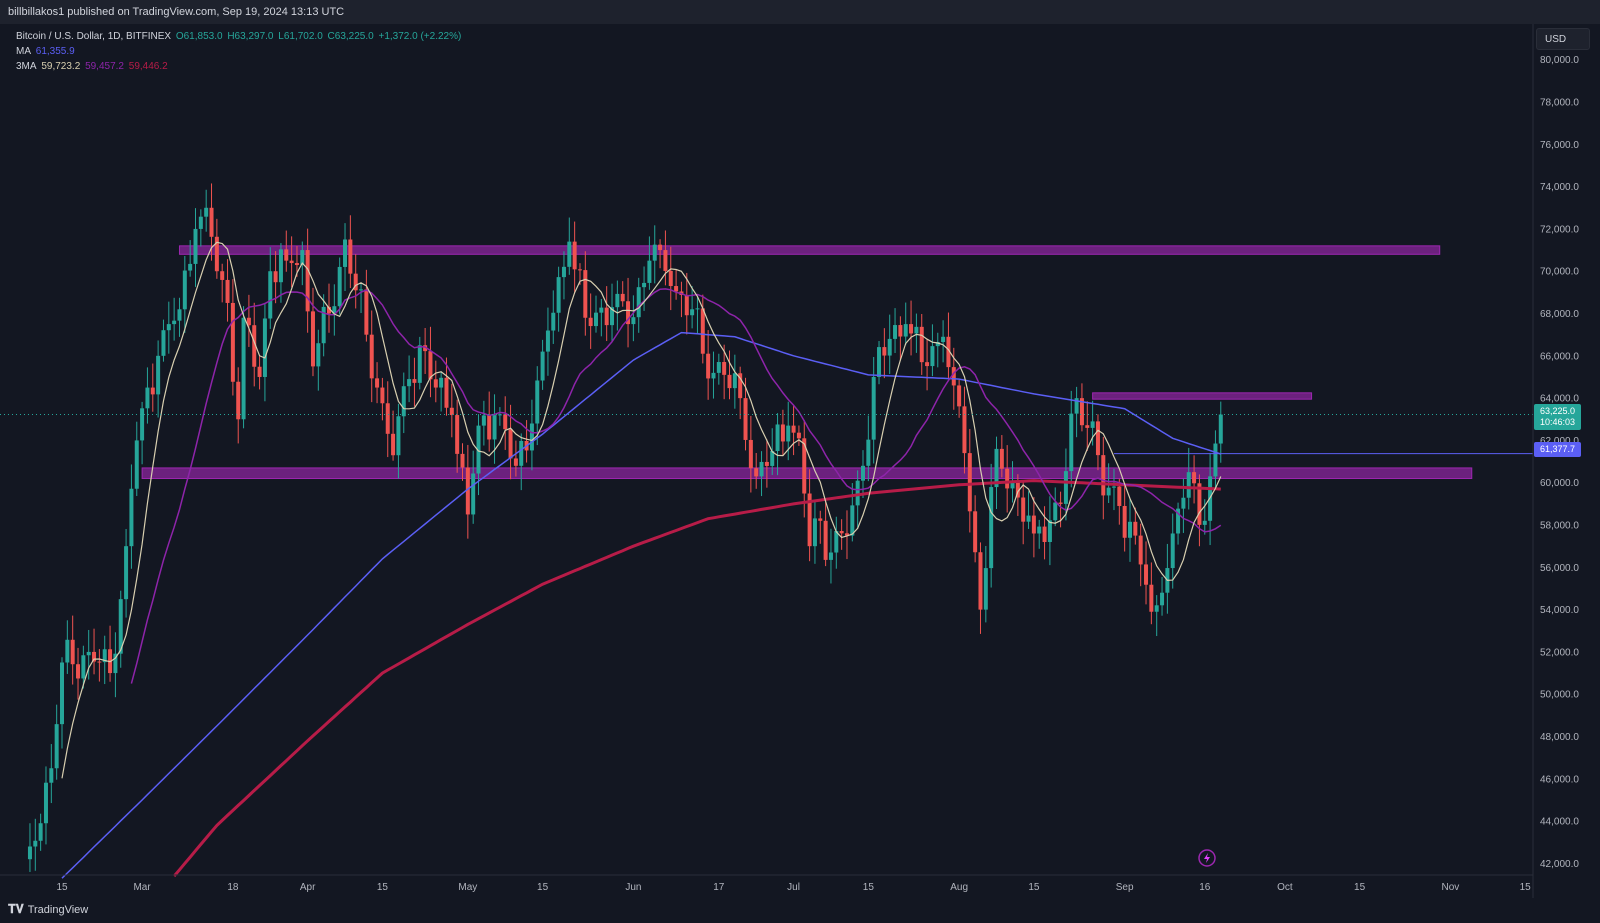  Describe the element at coordinates (1558, 411) in the screenshot. I see `last-price-value: 63,225.0` at that location.